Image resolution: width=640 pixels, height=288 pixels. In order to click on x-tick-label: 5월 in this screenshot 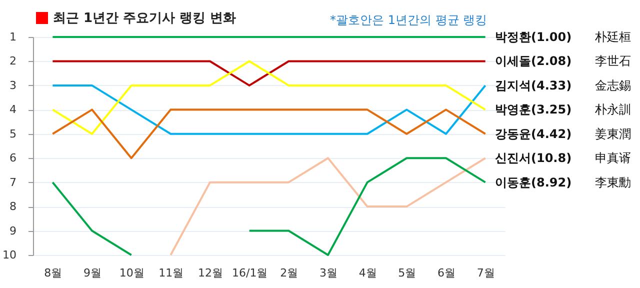, I will do `click(407, 273)`.